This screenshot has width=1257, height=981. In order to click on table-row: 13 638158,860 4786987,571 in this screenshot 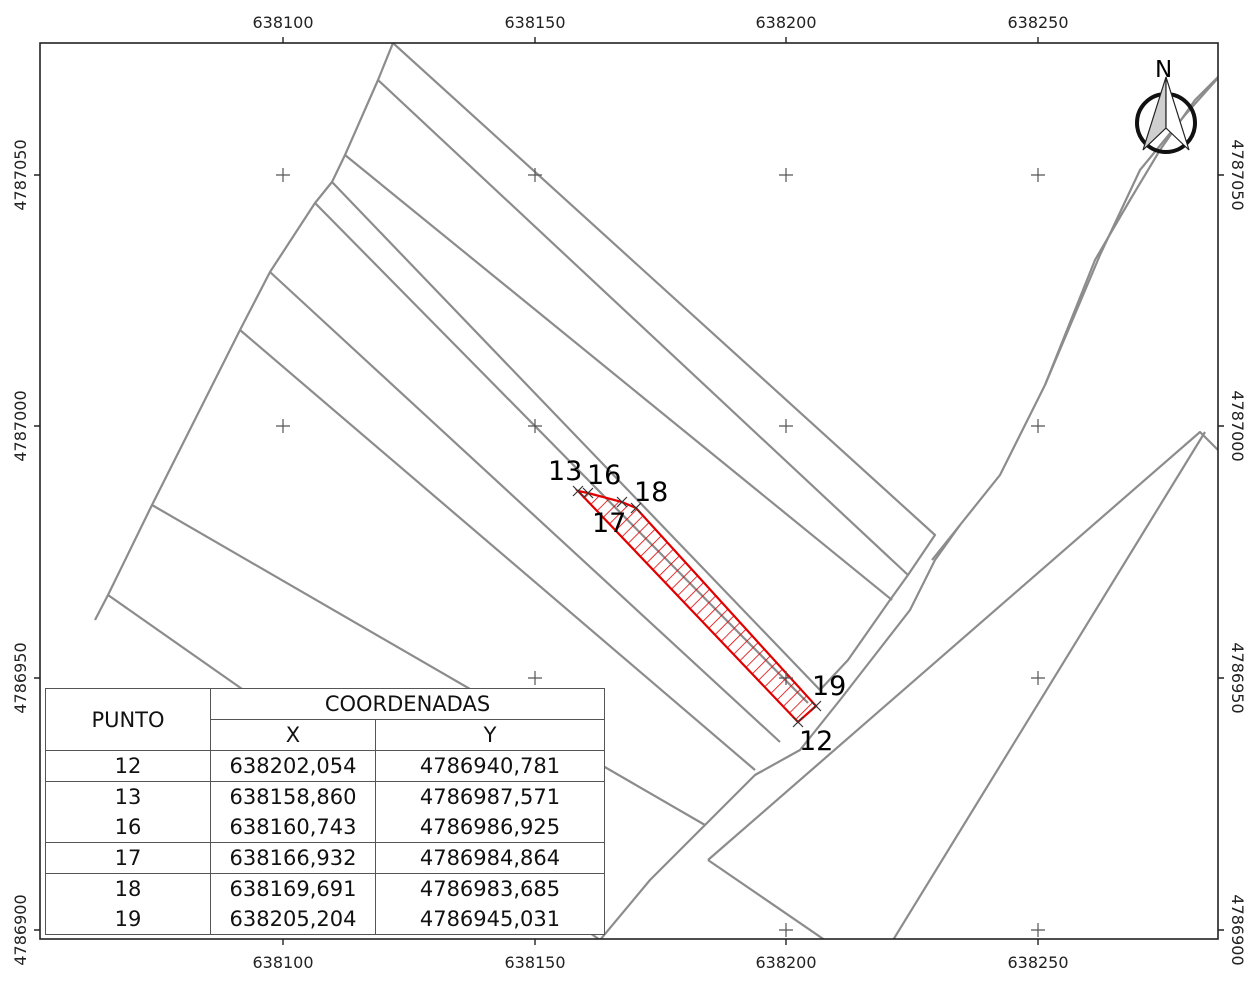, I will do `click(325, 796)`.